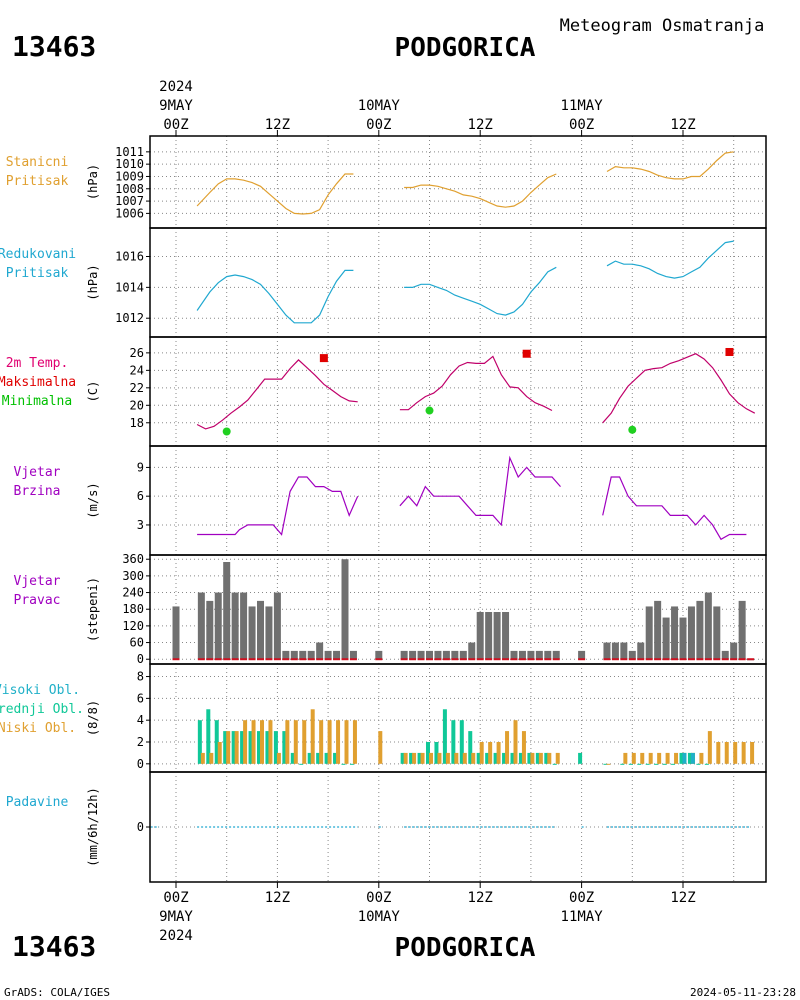  I want to click on panel-label: Srednji Obl., so click(42, 709).